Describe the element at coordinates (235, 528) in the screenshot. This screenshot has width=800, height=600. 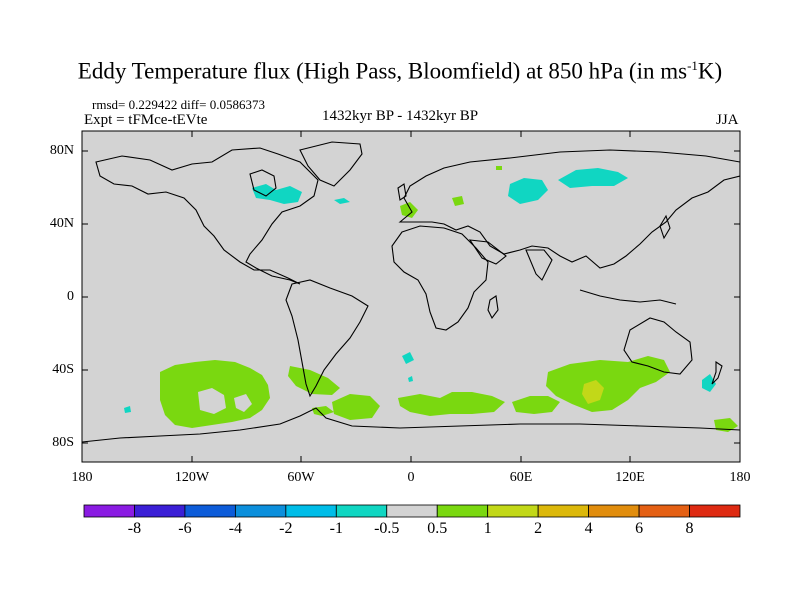
I see `colorbar-label: -4` at that location.